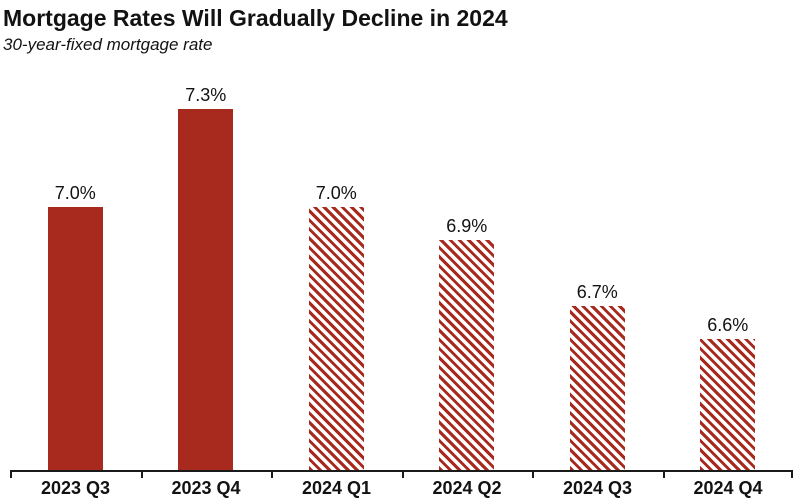 The image size is (800, 504). What do you see at coordinates (597, 388) in the screenshot?
I see `bar-2024-q3` at bounding box center [597, 388].